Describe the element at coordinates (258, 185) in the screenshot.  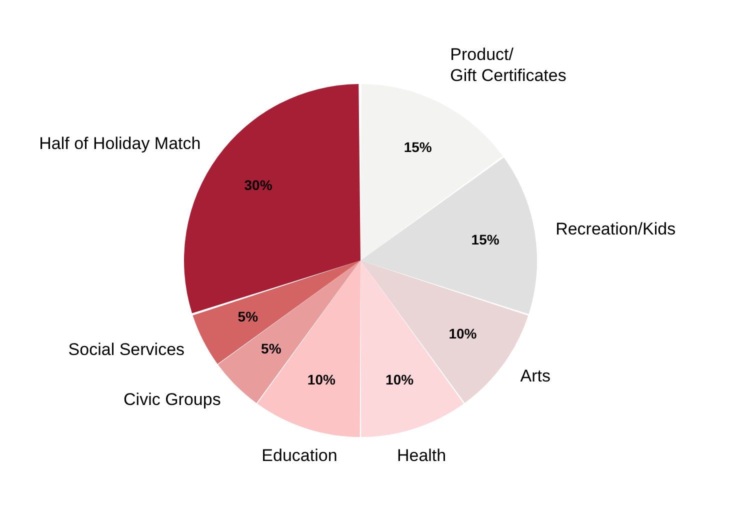
I see `data-label: 30%` at that location.